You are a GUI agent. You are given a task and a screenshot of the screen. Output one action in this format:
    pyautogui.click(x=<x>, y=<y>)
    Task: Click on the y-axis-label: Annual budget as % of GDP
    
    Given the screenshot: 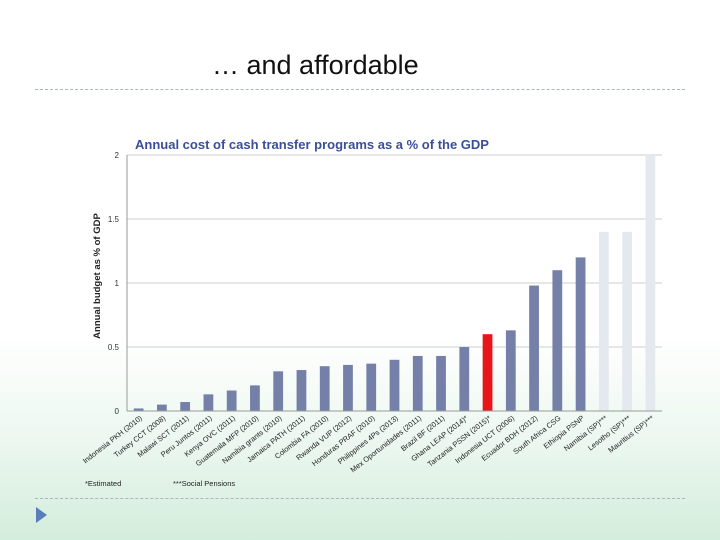 What is the action you would take?
    pyautogui.click(x=97, y=276)
    